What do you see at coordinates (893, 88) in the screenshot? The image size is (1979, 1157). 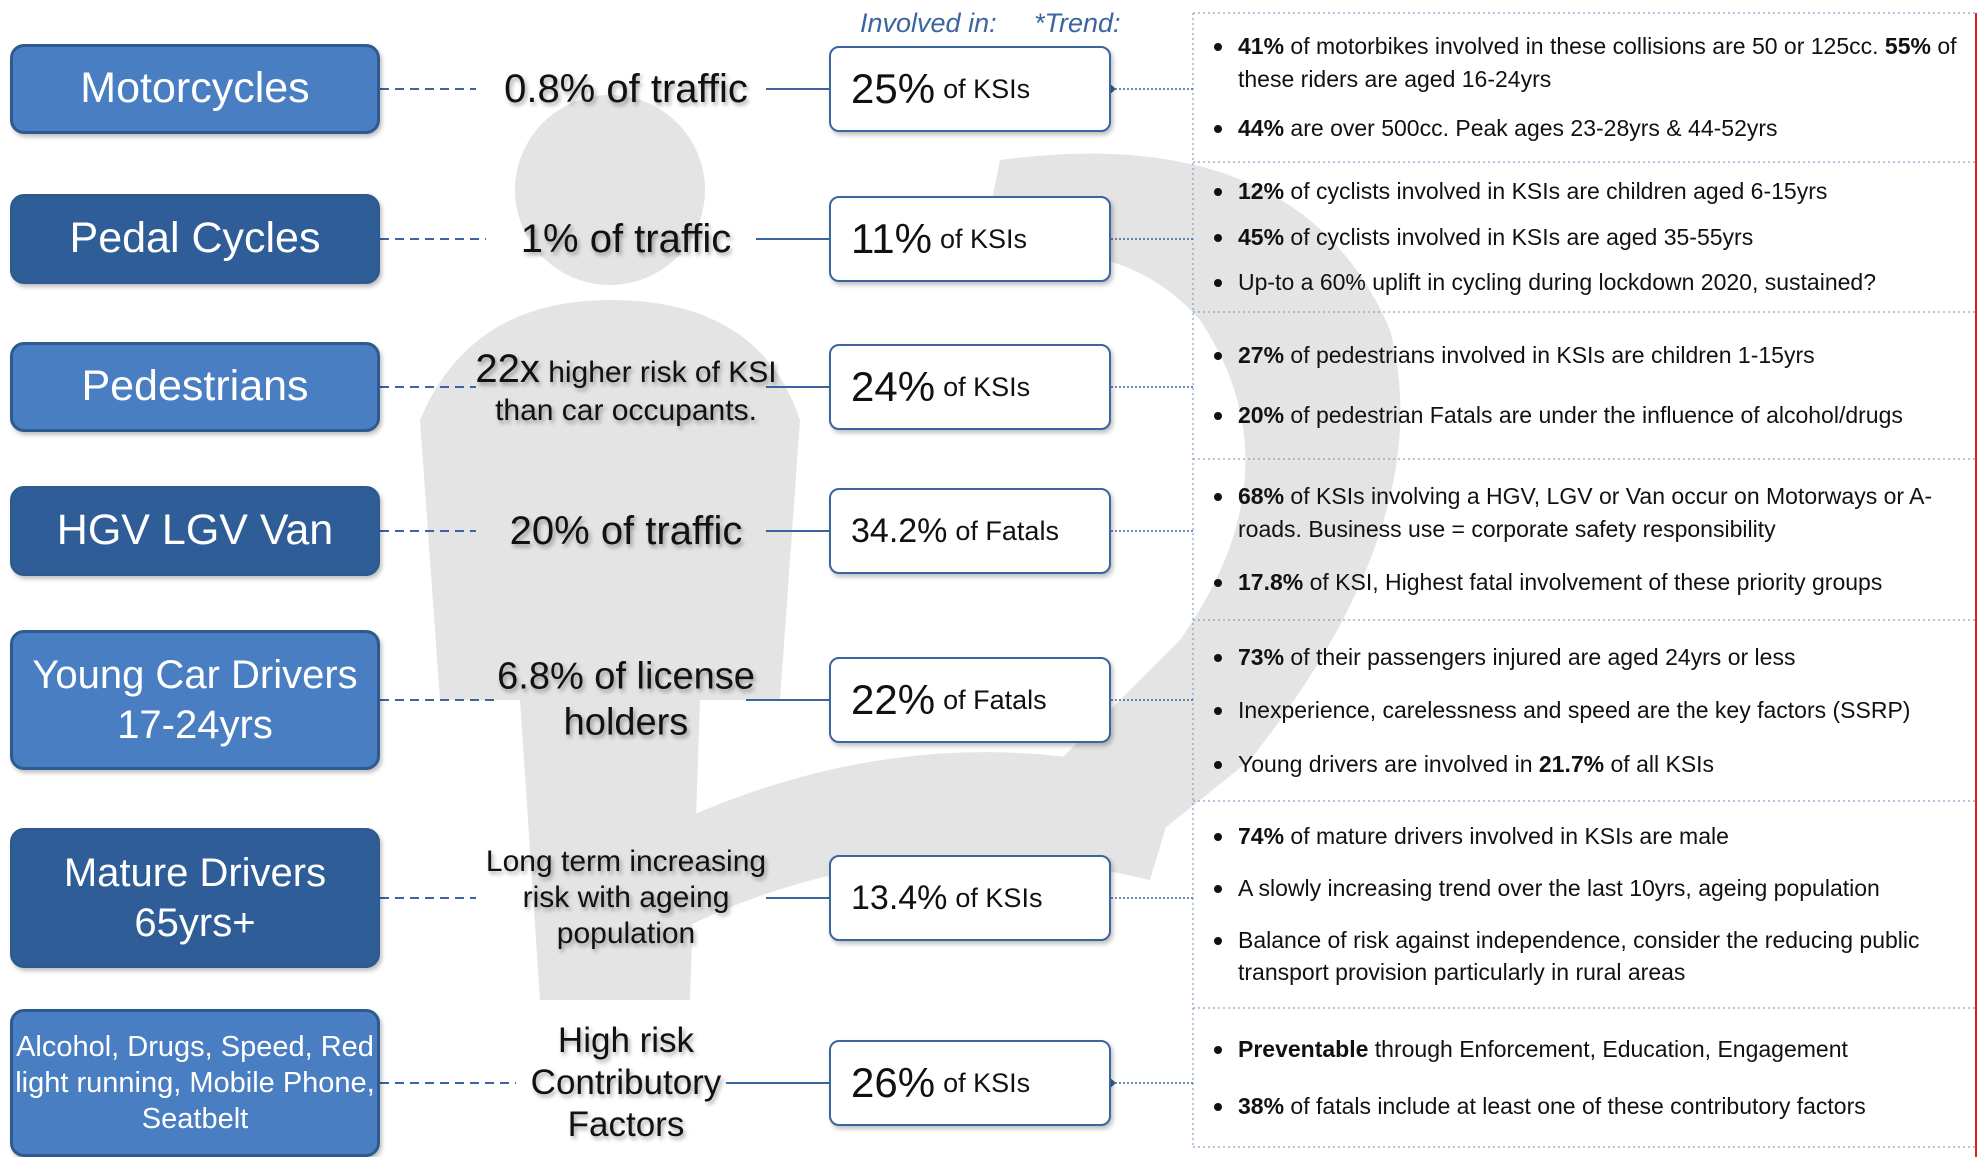 I see `percent: 25%` at bounding box center [893, 88].